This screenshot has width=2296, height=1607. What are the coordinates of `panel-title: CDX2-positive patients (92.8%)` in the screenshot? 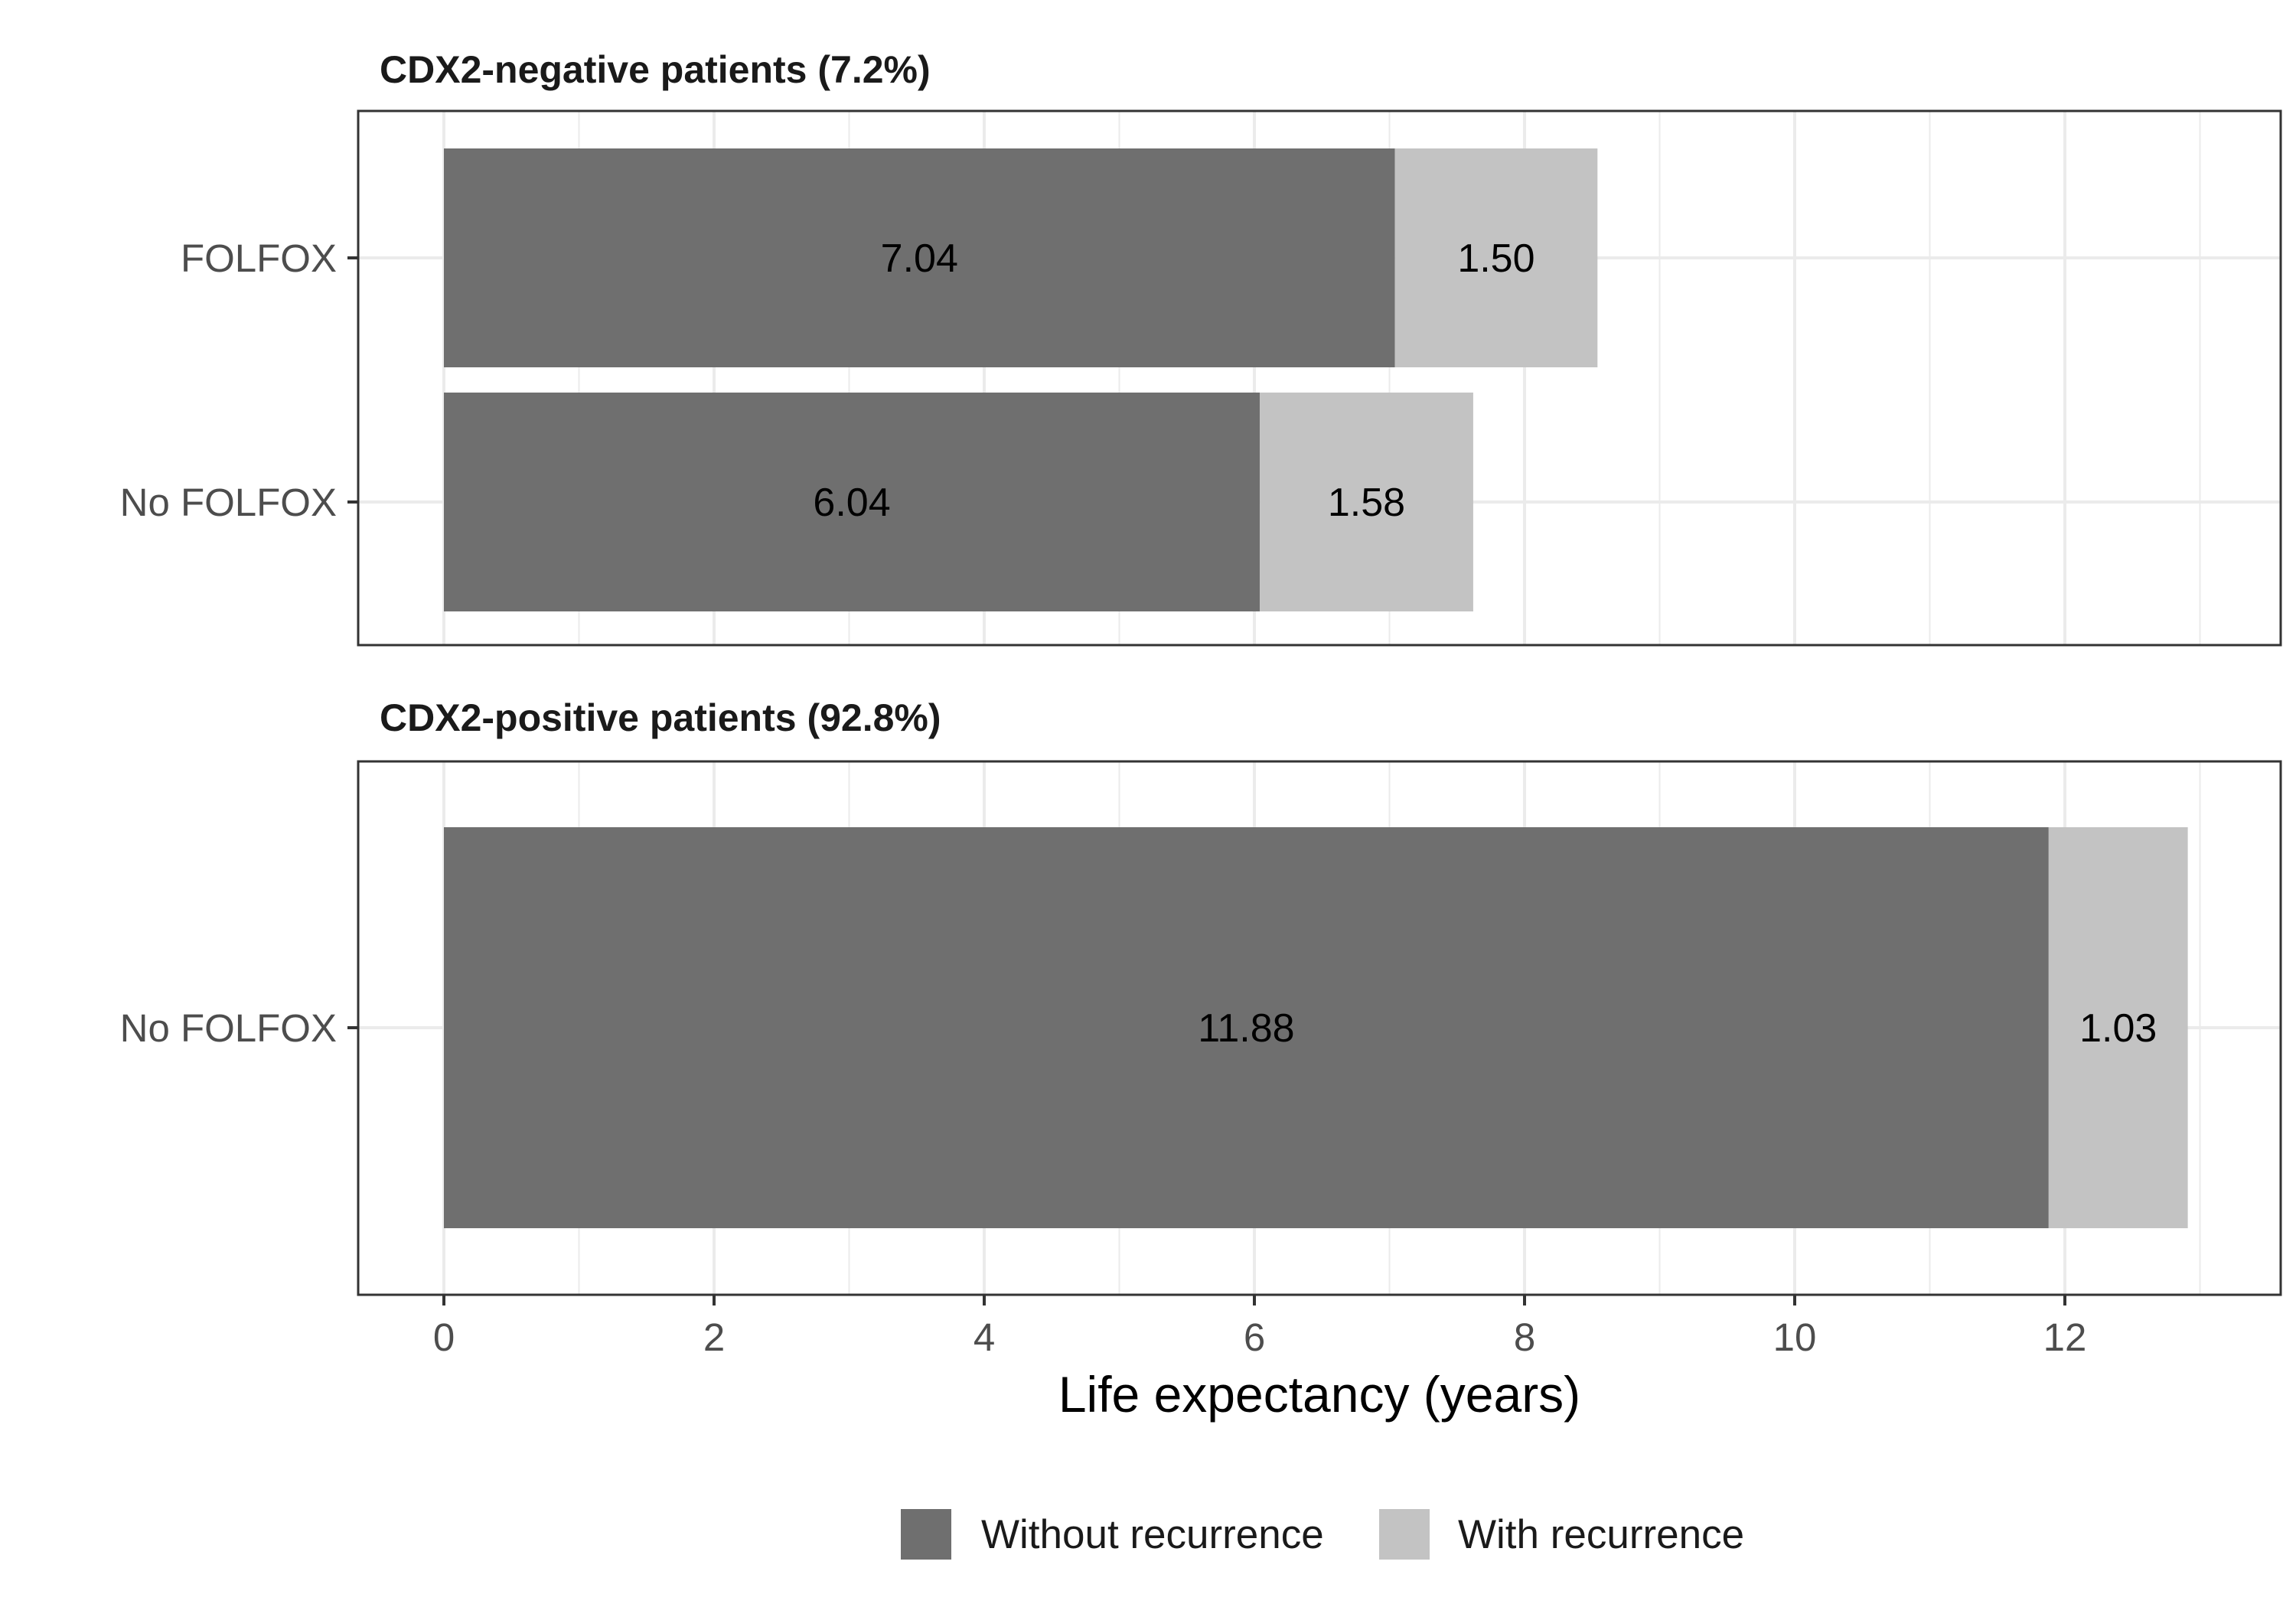 It's located at (660, 717).